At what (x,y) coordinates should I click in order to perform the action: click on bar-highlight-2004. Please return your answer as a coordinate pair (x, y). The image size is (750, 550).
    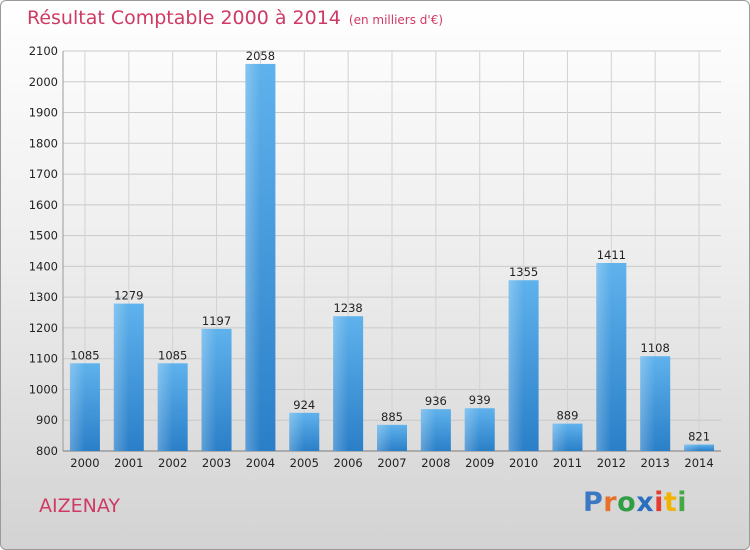
    Looking at the image, I should click on (253, 257).